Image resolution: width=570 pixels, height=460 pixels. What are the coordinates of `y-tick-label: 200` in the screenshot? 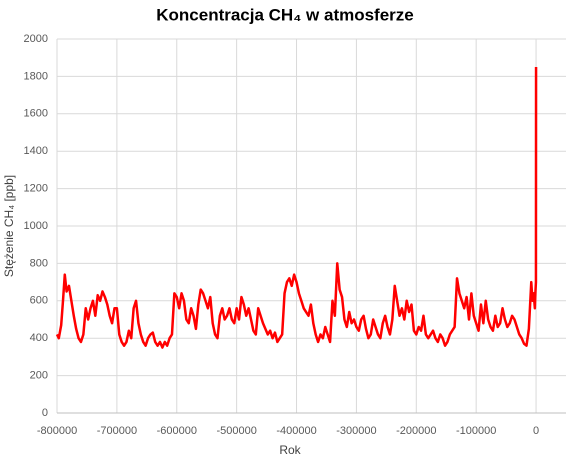 It's located at (39, 376).